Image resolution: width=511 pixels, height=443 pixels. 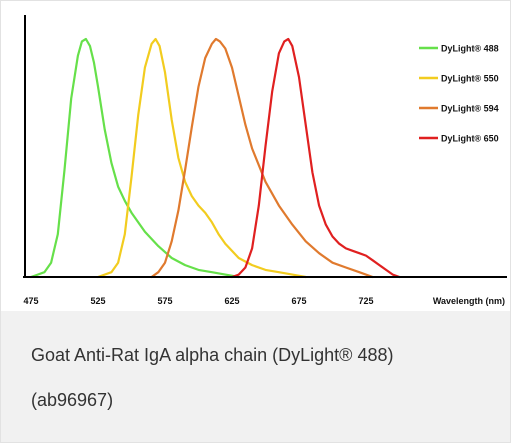 What do you see at coordinates (298, 301) in the screenshot?
I see `x-tick-label: 675` at bounding box center [298, 301].